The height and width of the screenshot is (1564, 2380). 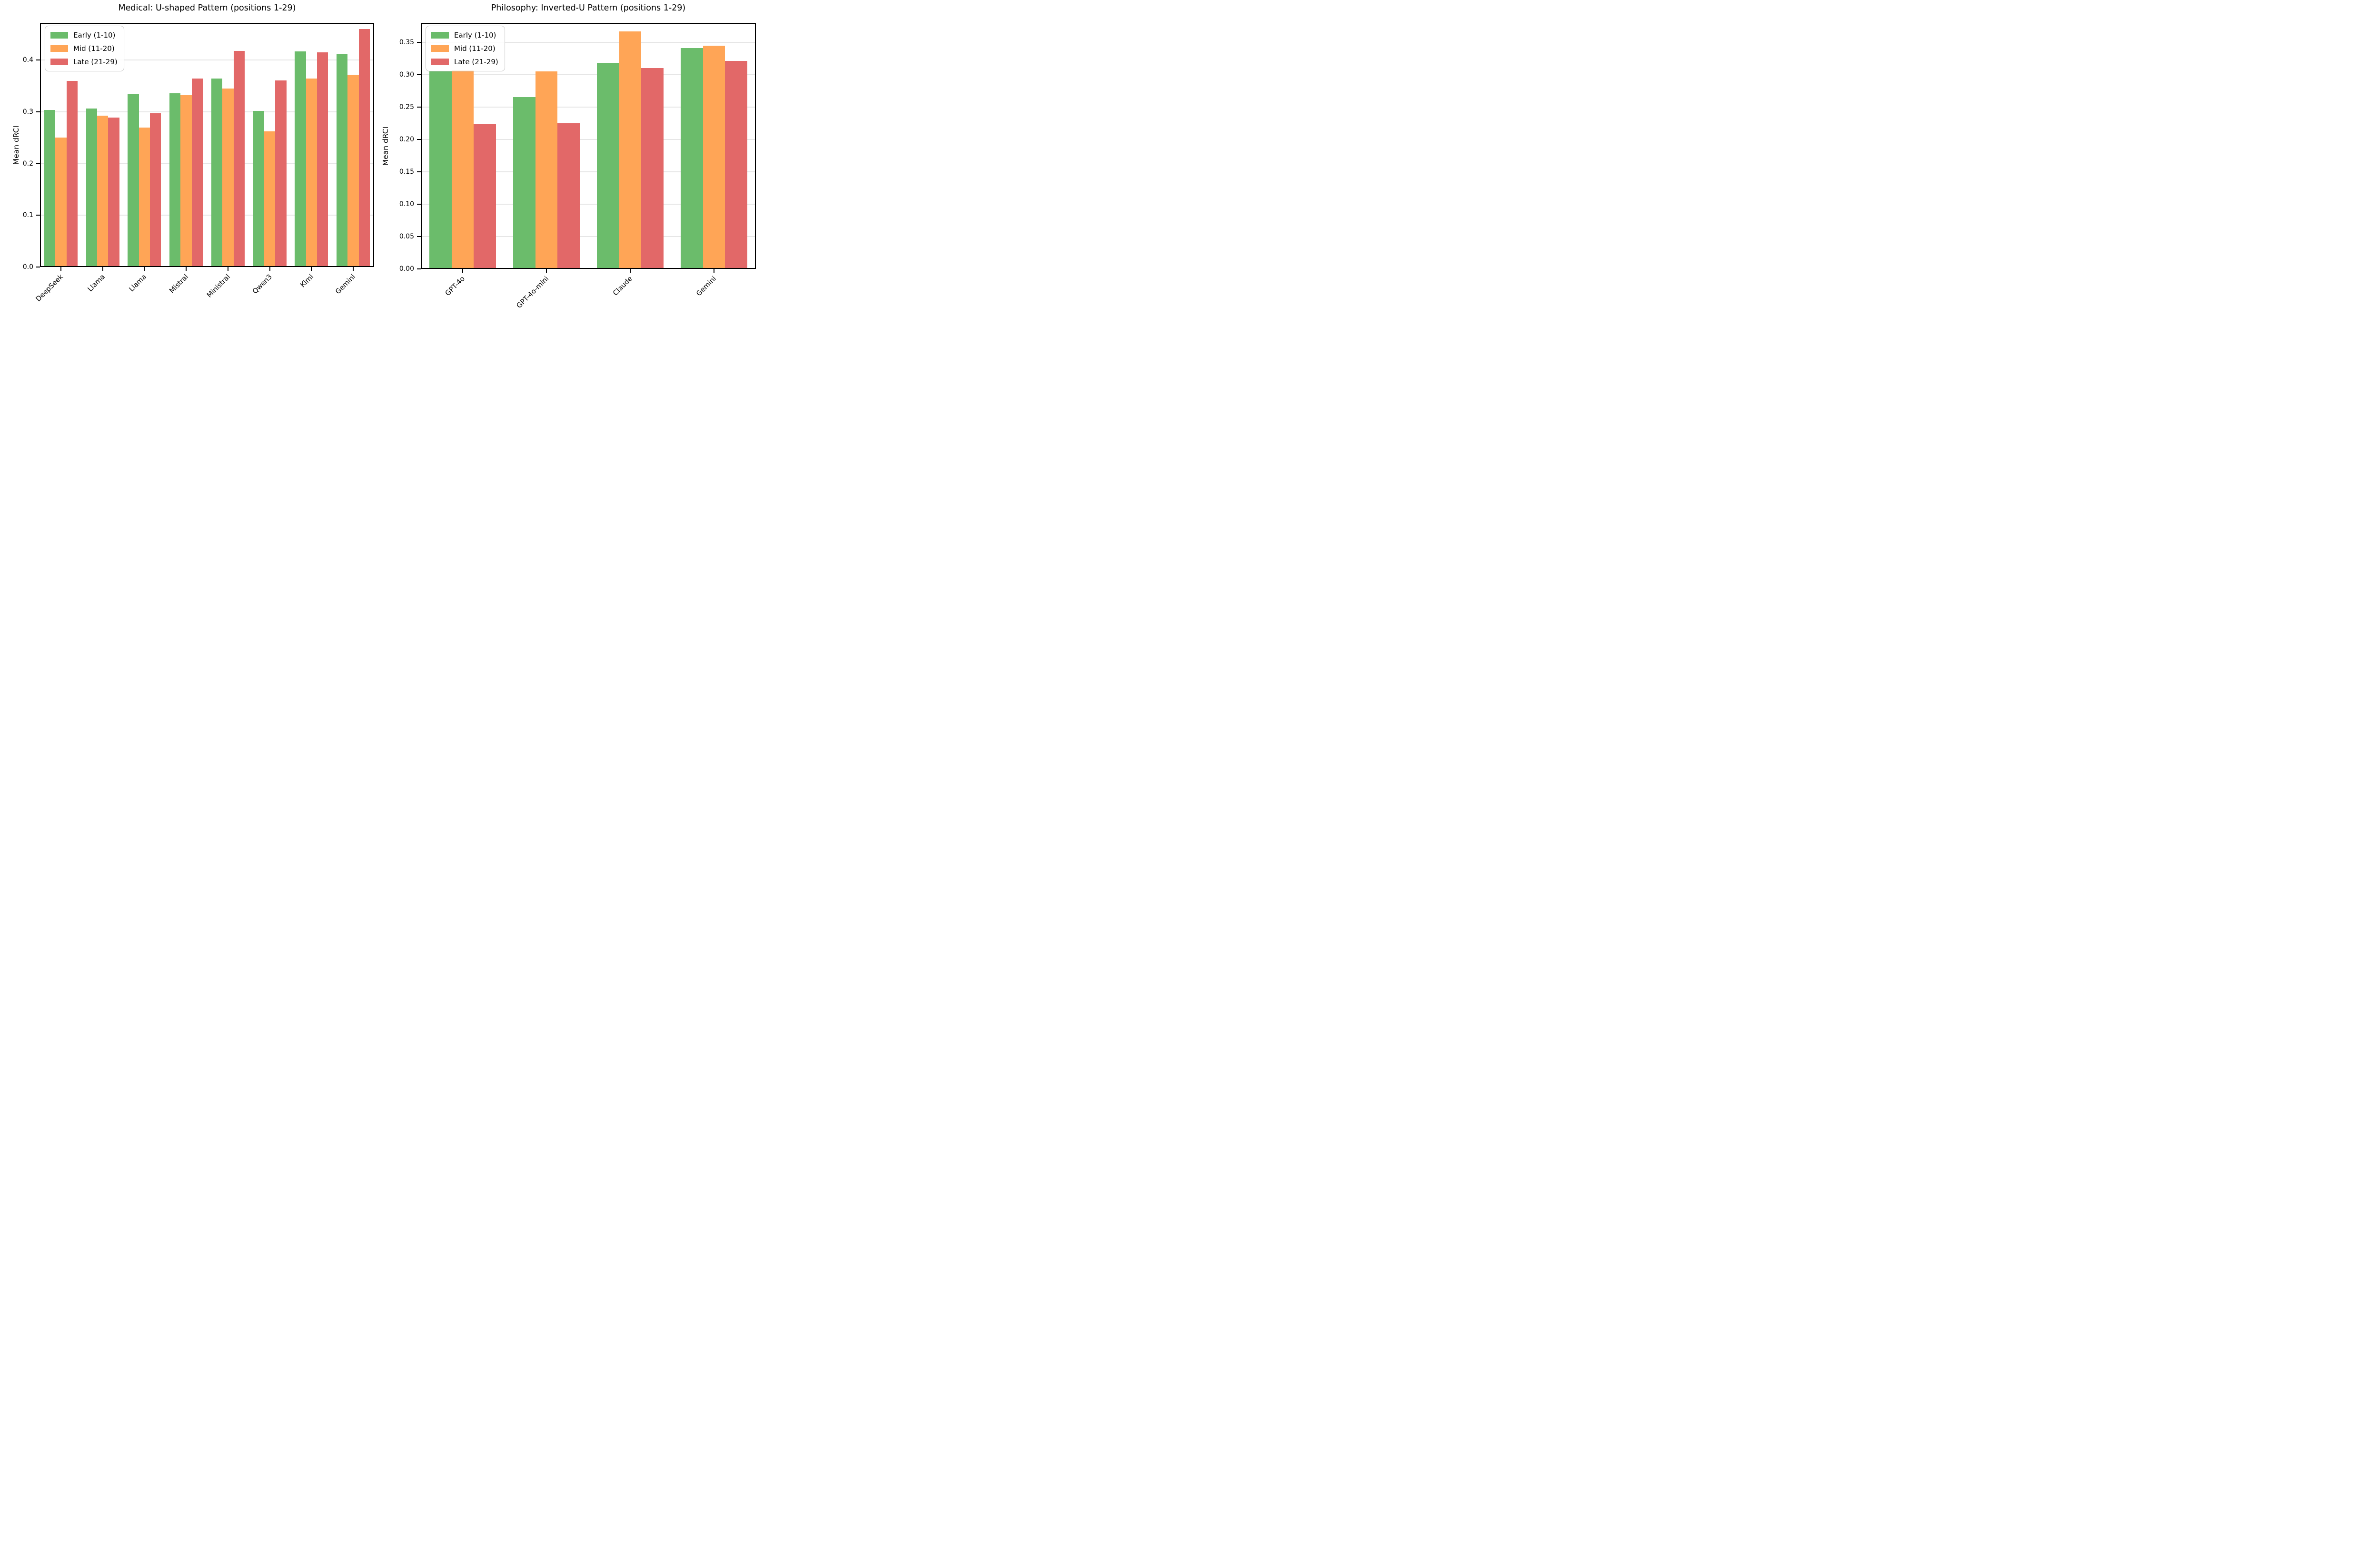 What do you see at coordinates (95, 62) in the screenshot?
I see `legend-label: Late (21-29)` at bounding box center [95, 62].